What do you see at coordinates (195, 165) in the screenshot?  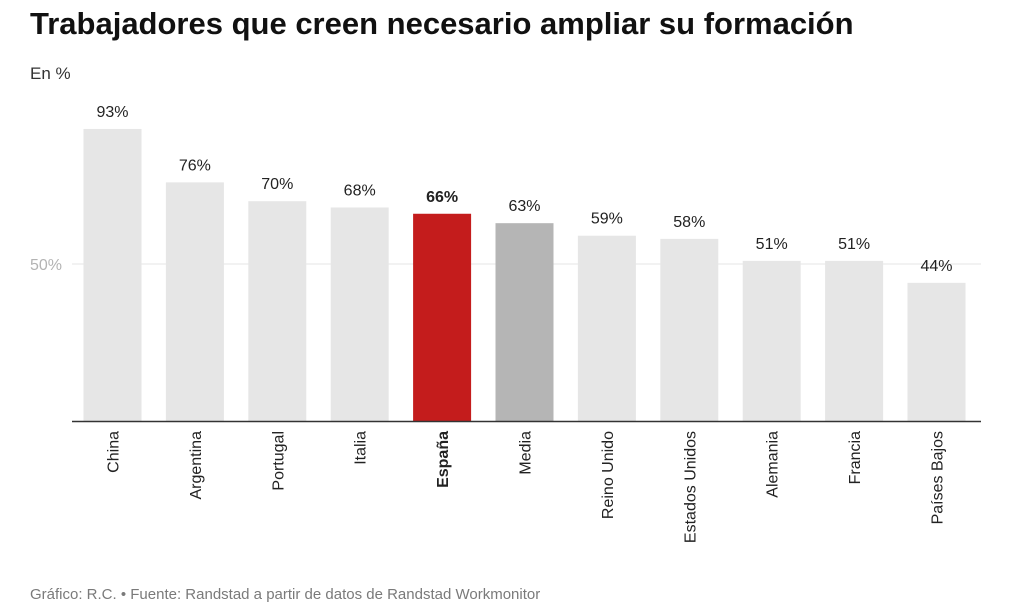 I see `value-label: 76%` at bounding box center [195, 165].